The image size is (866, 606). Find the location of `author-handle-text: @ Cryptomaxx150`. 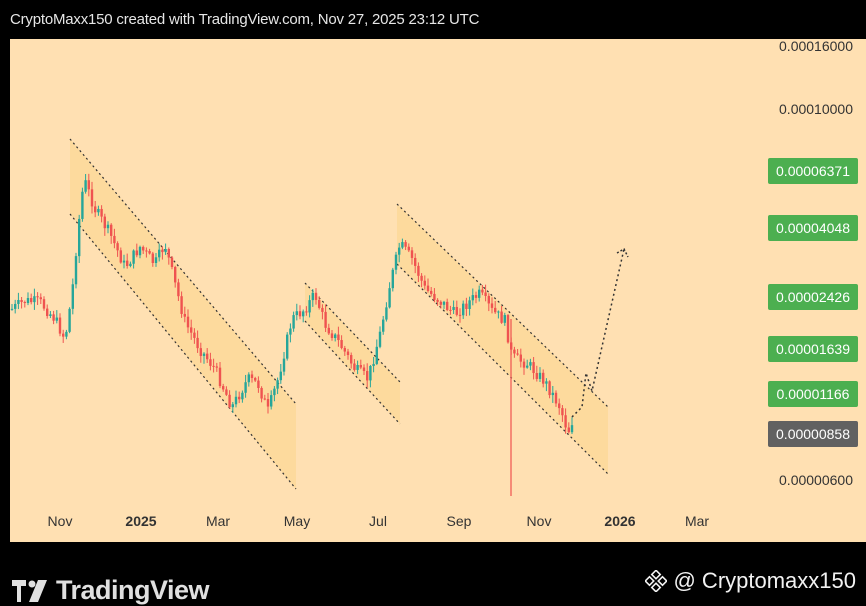

author-handle-text: @ Cryptomaxx150 is located at coordinates (764, 580).